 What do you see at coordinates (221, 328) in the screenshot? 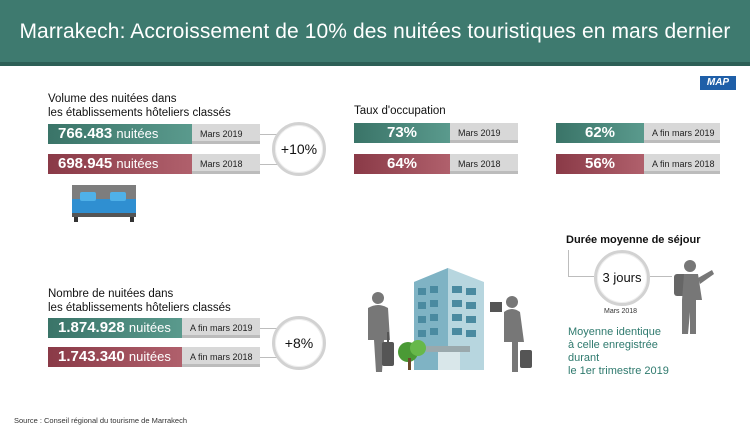
I see `nombre-period-2019: A fin mars 2019` at bounding box center [221, 328].